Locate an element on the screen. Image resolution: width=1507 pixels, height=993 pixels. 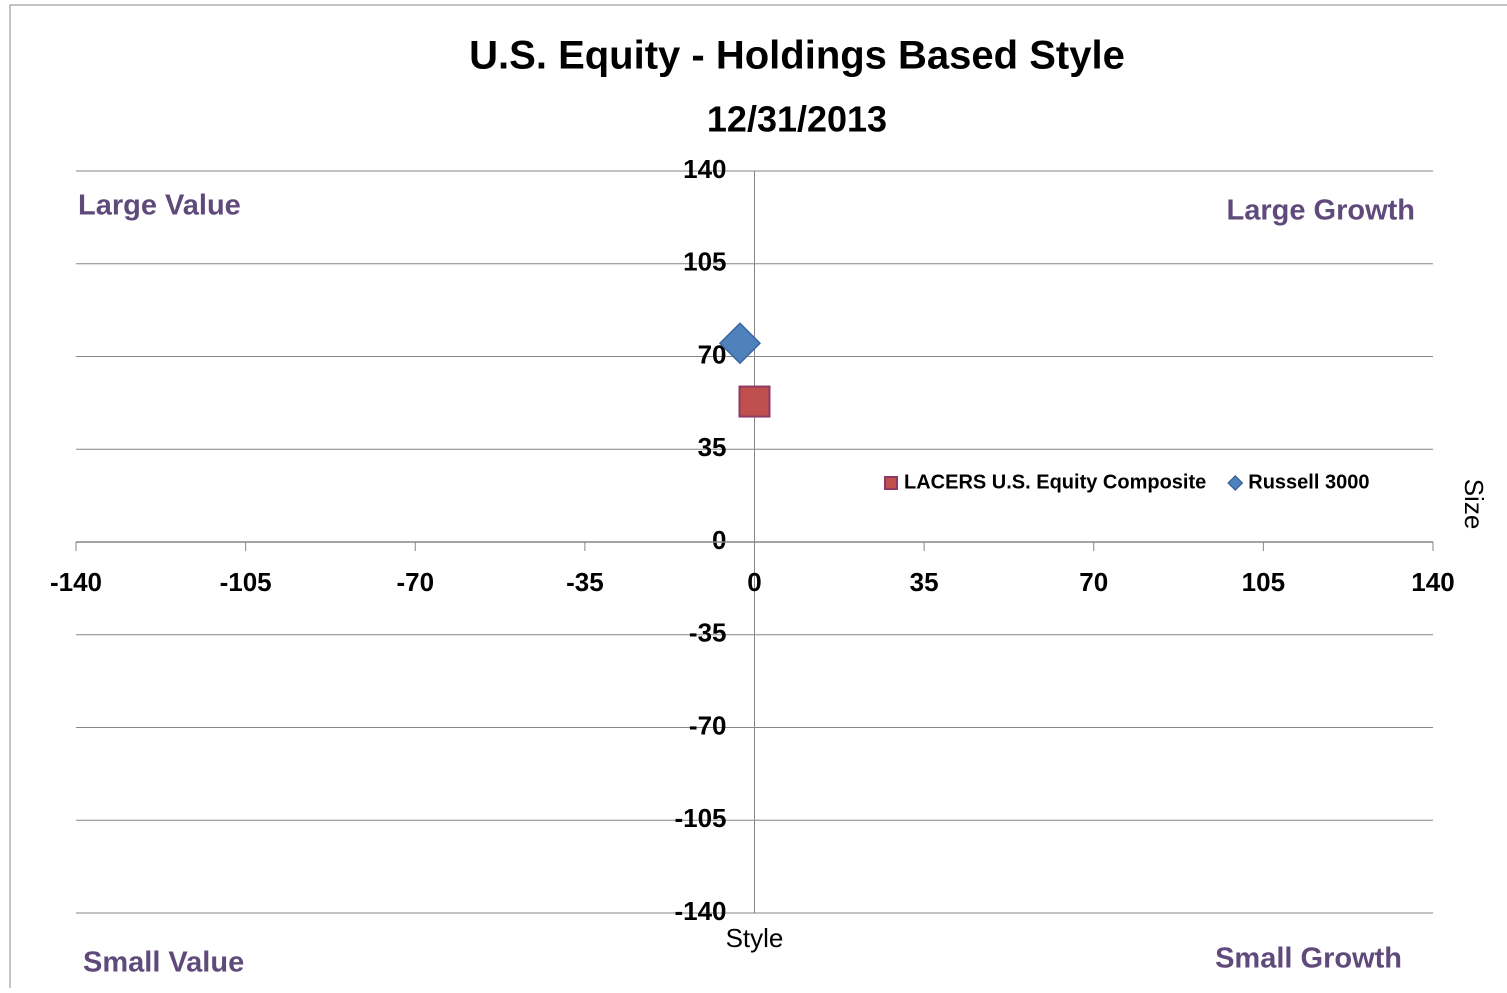
y-tick-label: -70 is located at coordinates (708, 725).